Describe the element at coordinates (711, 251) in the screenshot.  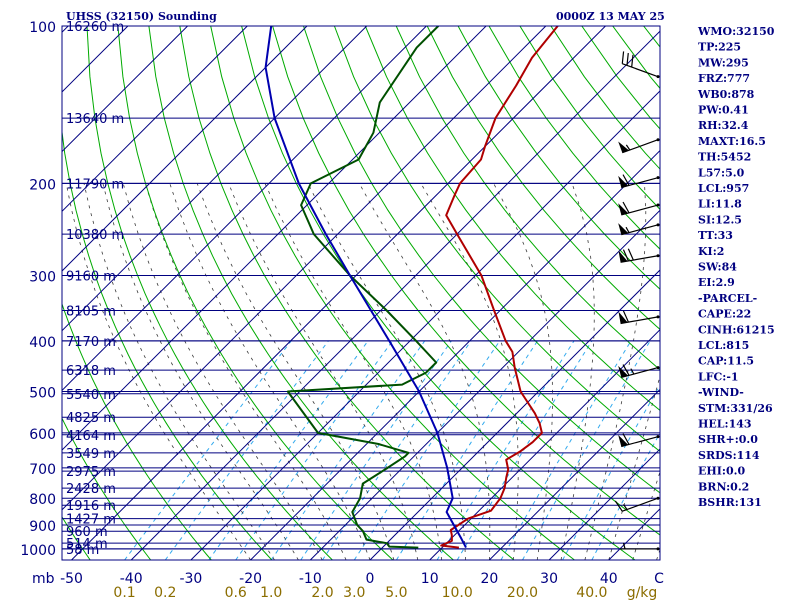
I see `index-item: KI:2` at that location.